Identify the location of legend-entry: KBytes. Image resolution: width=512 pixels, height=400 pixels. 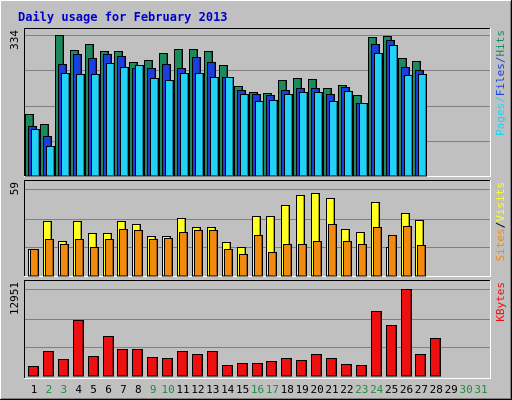
(500, 302).